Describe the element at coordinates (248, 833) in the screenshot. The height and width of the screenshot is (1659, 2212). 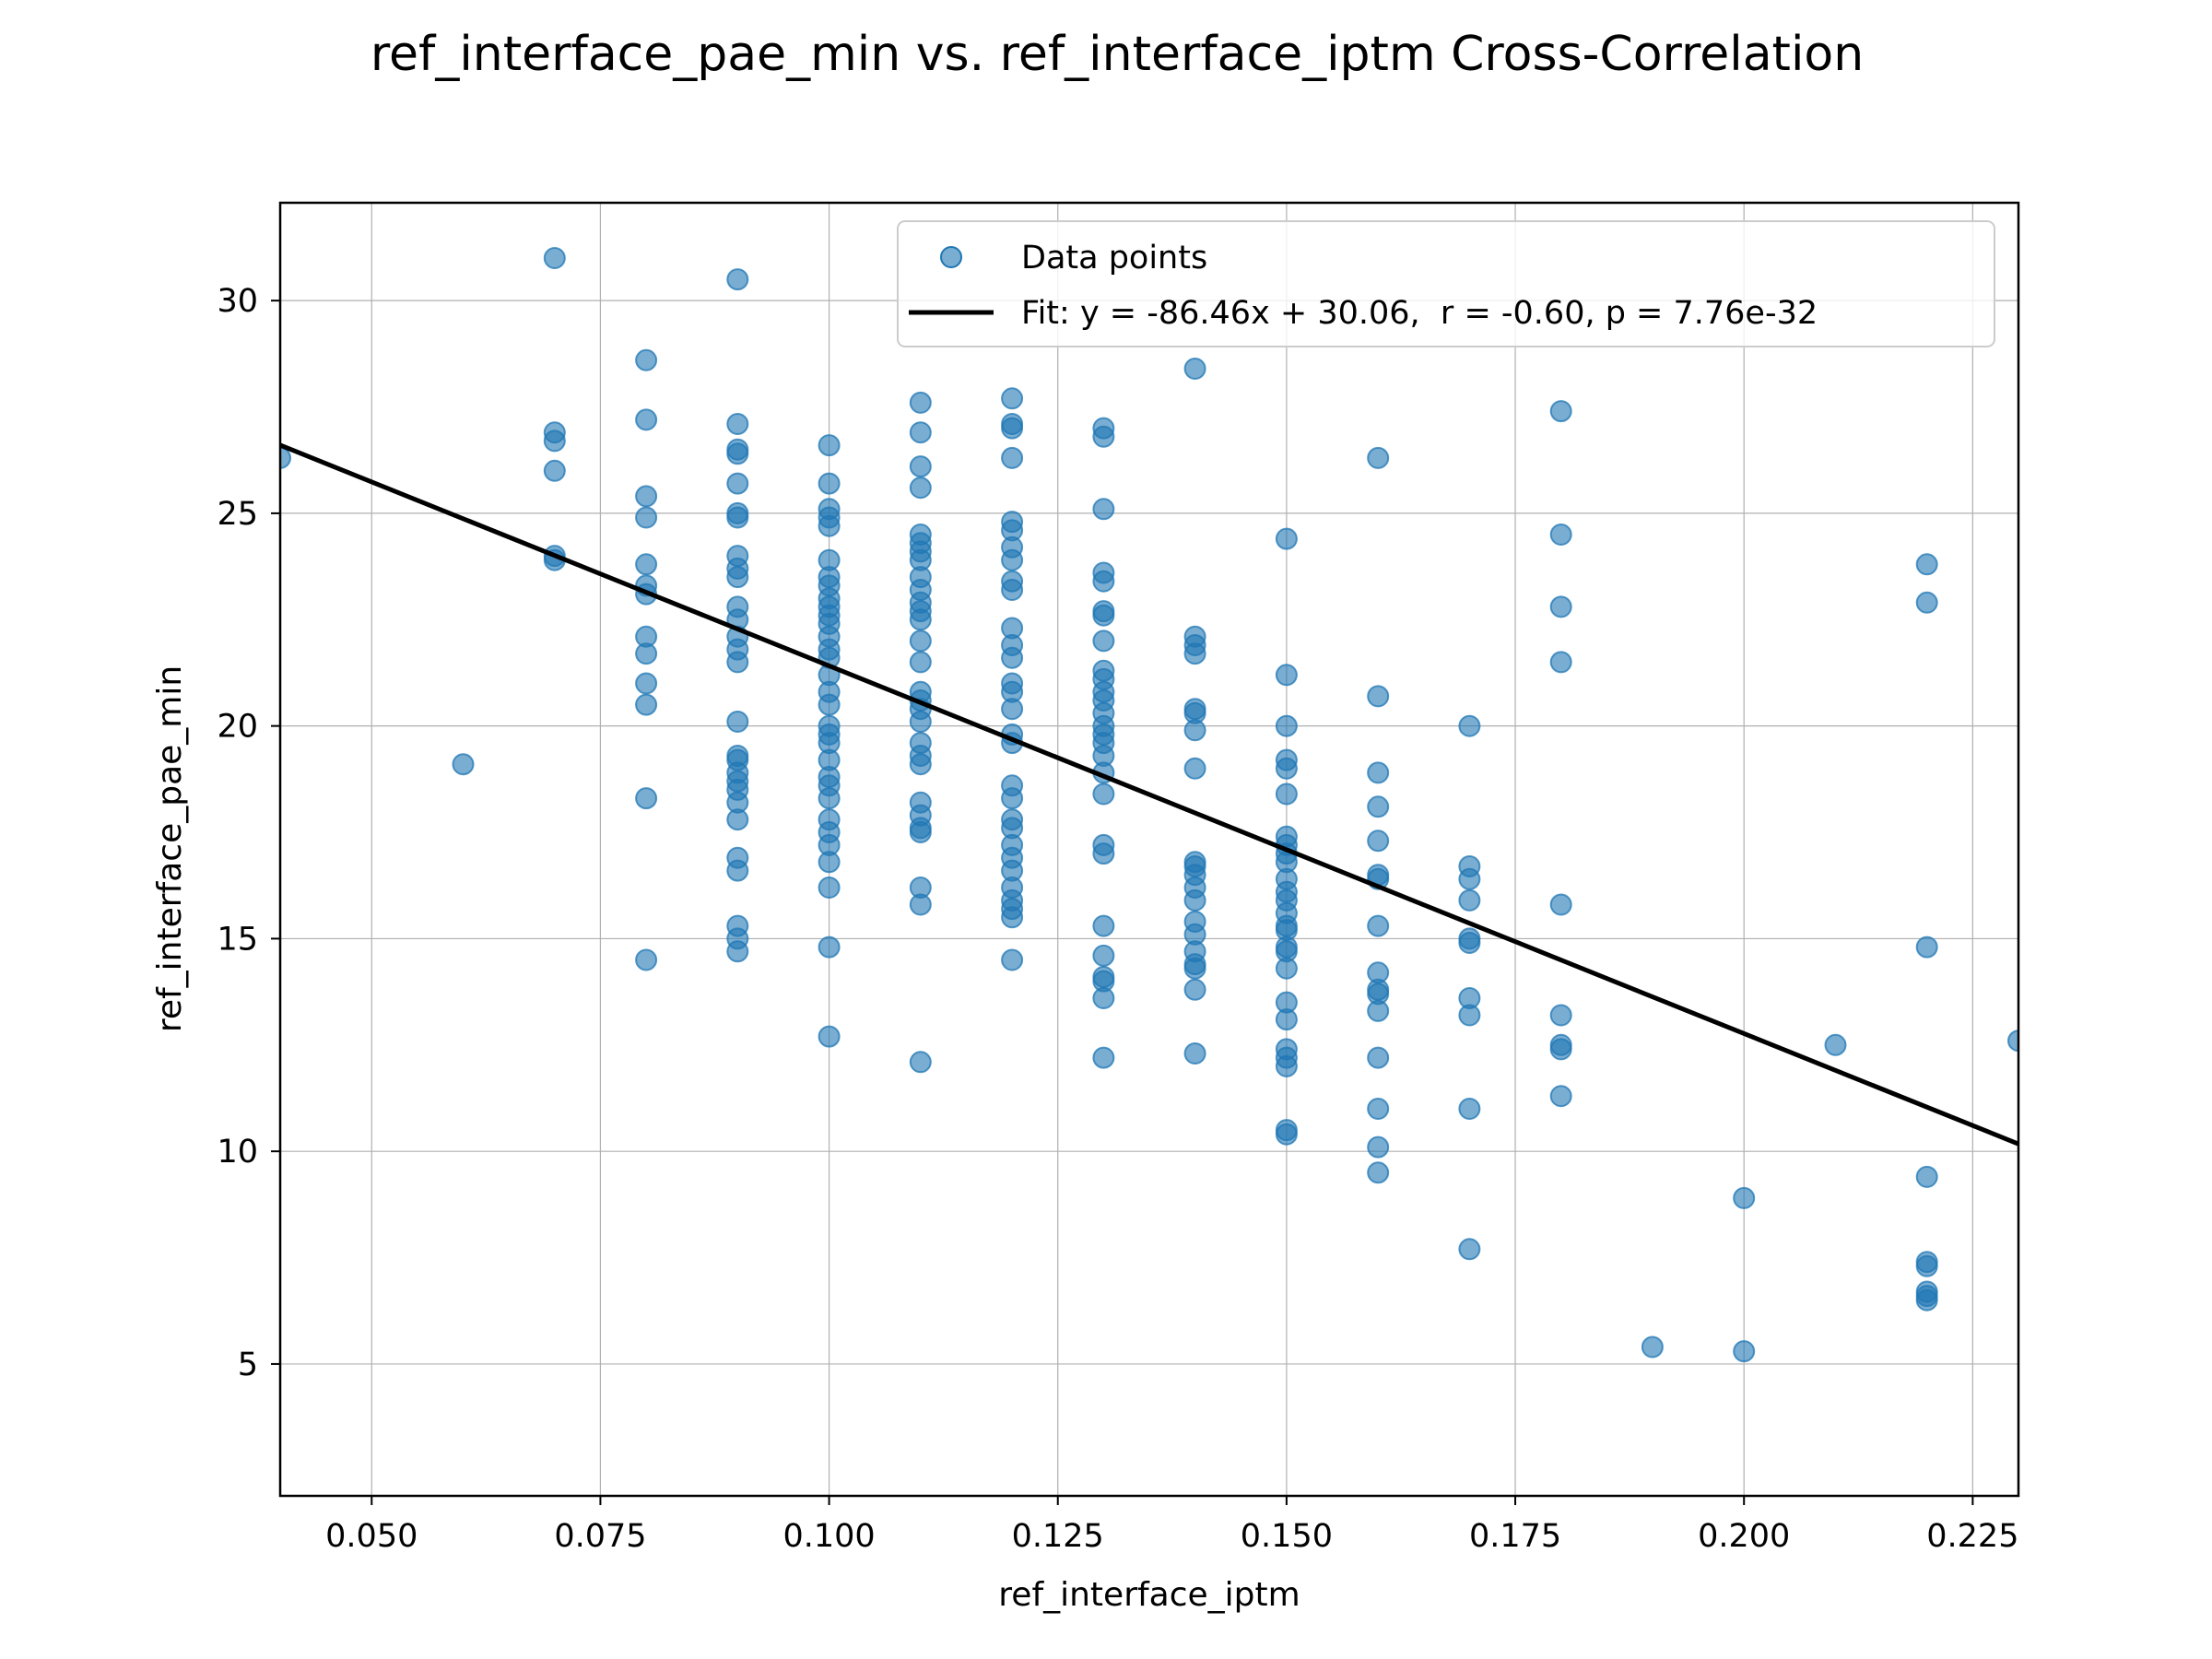
I see `y-axis-ticks: 5 10 15 20 25 30` at that location.